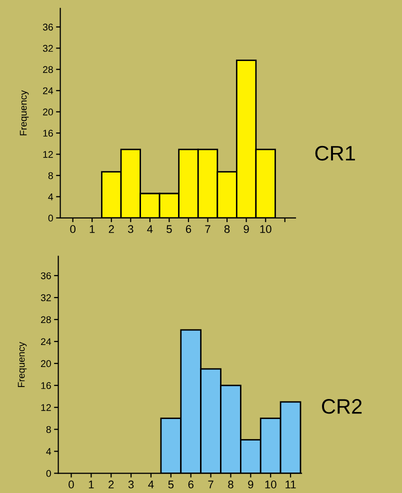 Image resolution: width=402 pixels, height=493 pixels. Describe the element at coordinates (291, 484) in the screenshot. I see `x-tick-label: 11` at that location.